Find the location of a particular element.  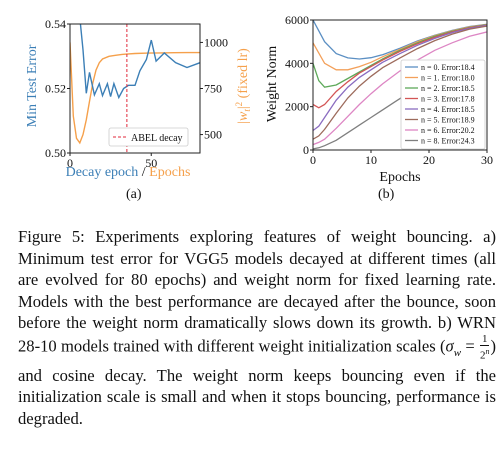

panel-a-xlabel: Decay epoch / Epochs is located at coordinates (128, 172).